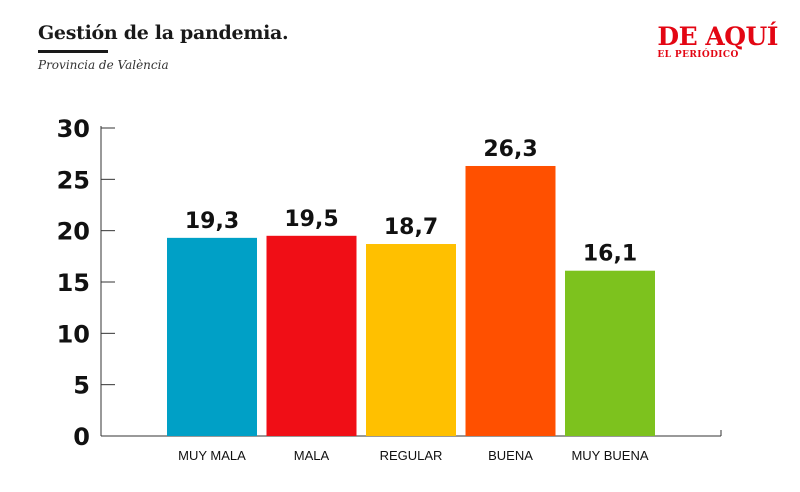  I want to click on category-label: MALA, so click(312, 455).